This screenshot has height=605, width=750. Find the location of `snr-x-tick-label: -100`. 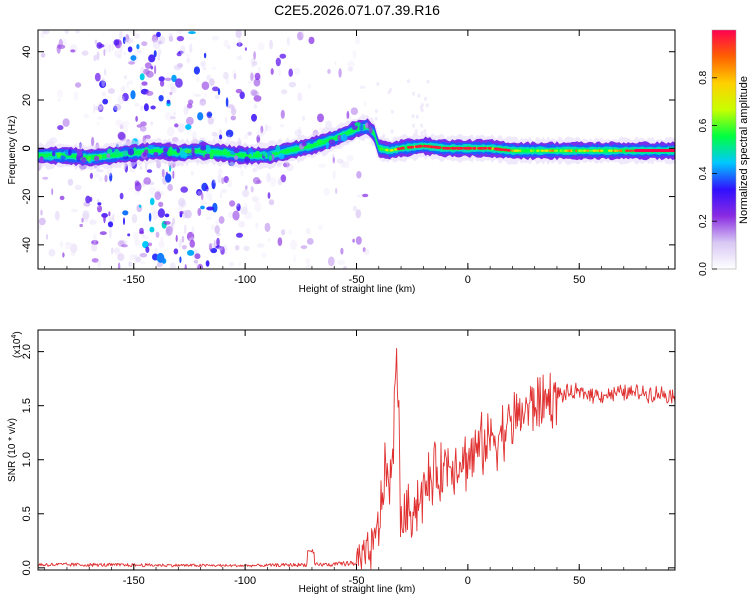

snr-x-tick-label: -100 is located at coordinates (245, 581).